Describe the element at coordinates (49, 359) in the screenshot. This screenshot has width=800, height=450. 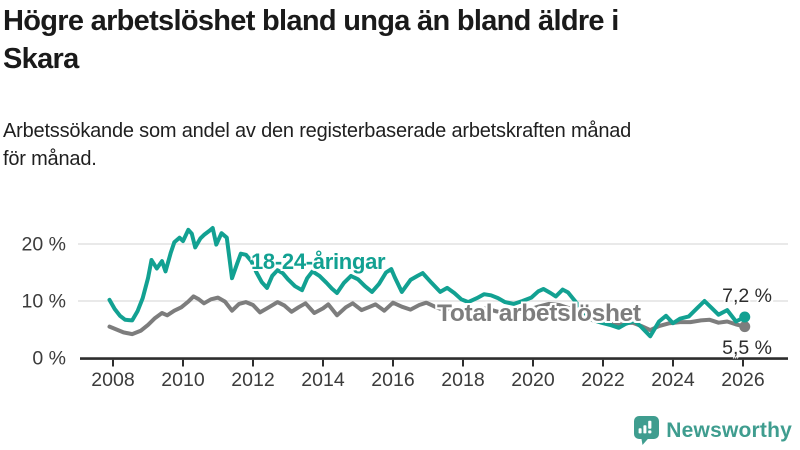
I see `y-axis-label: 0 %` at that location.